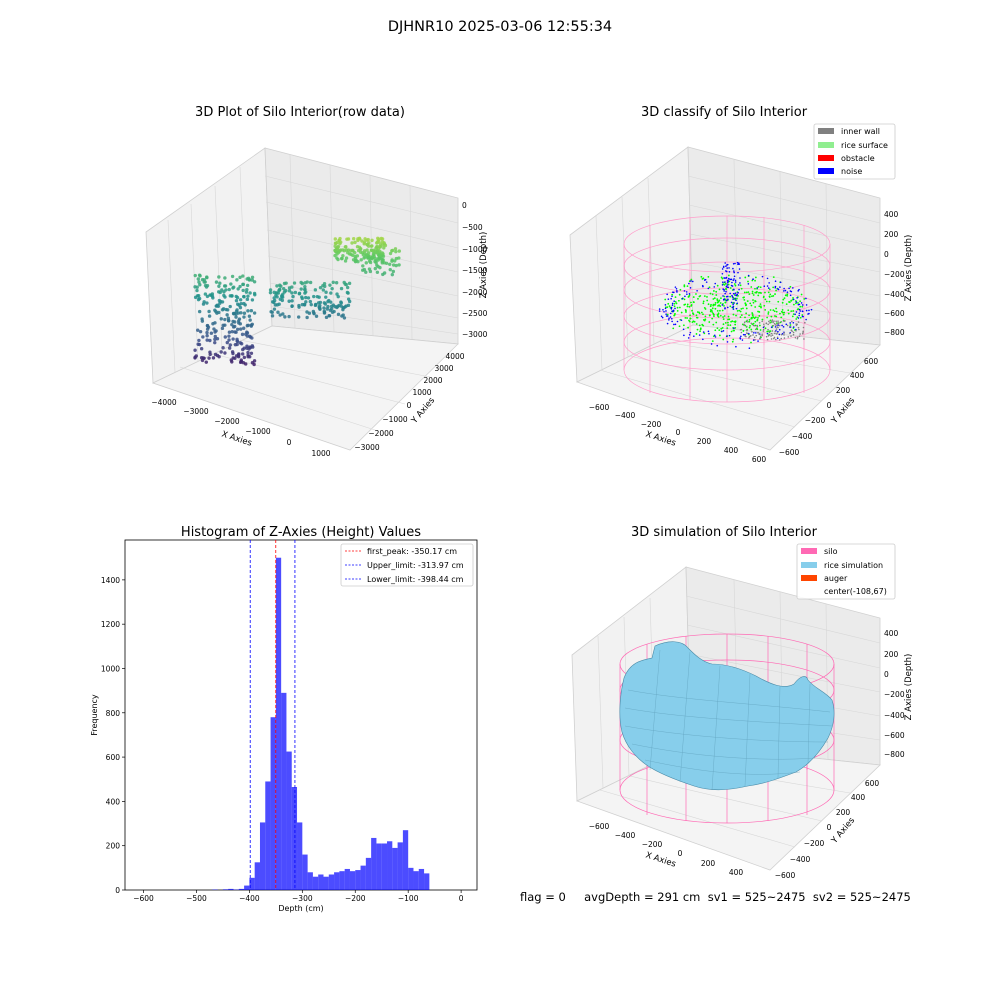 This screenshot has height=1000, width=1000. What do you see at coordinates (272, 715) in the screenshot?
I see `histogram-reference-lines` at bounding box center [272, 715].